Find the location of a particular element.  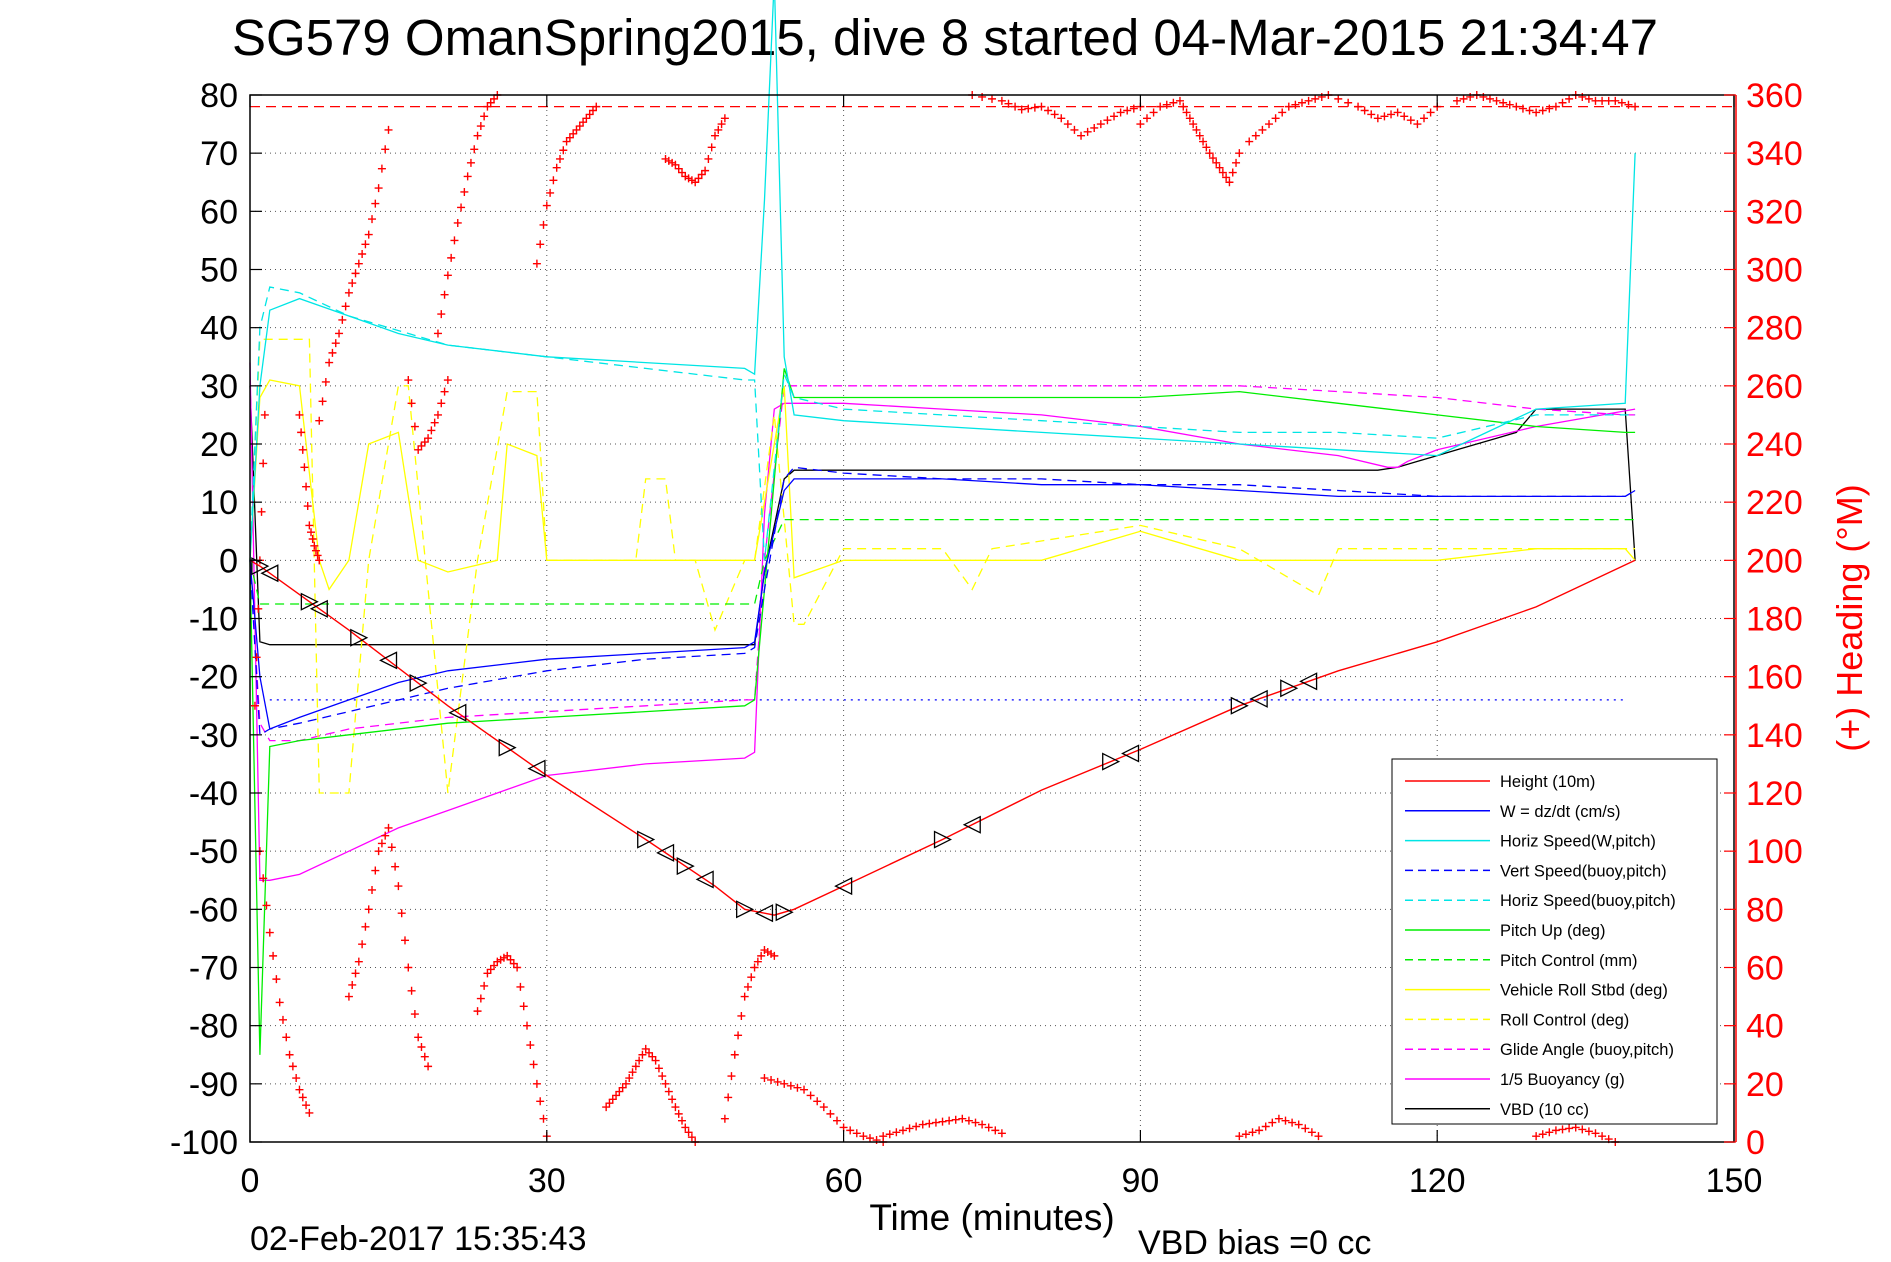

y-tick-label: -70 is located at coordinates (213, 969).